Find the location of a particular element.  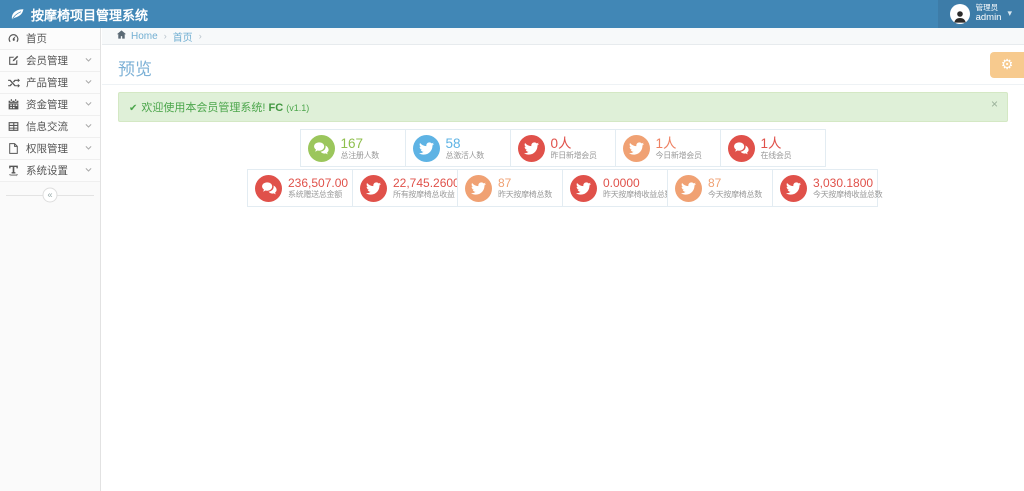

sidebar-item-label: 首页 is located at coordinates (36, 39).